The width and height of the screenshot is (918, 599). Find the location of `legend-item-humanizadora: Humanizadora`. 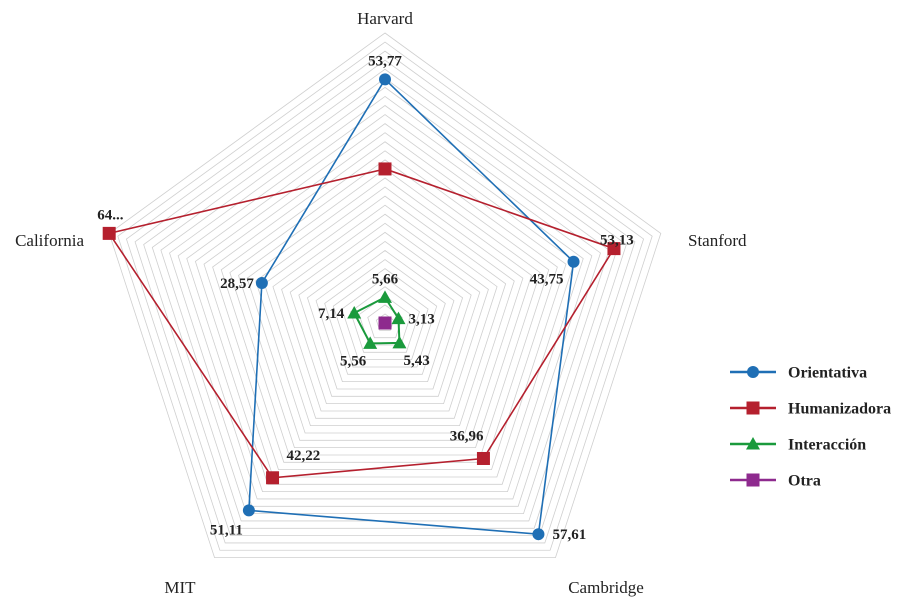

legend-item-humanizadora: Humanizadora is located at coordinates (810, 409).